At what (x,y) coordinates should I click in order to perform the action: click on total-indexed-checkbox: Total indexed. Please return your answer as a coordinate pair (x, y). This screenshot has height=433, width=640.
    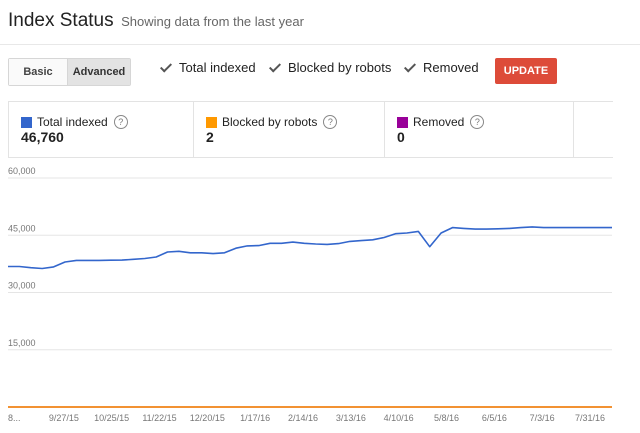
    Looking at the image, I should click on (207, 67).